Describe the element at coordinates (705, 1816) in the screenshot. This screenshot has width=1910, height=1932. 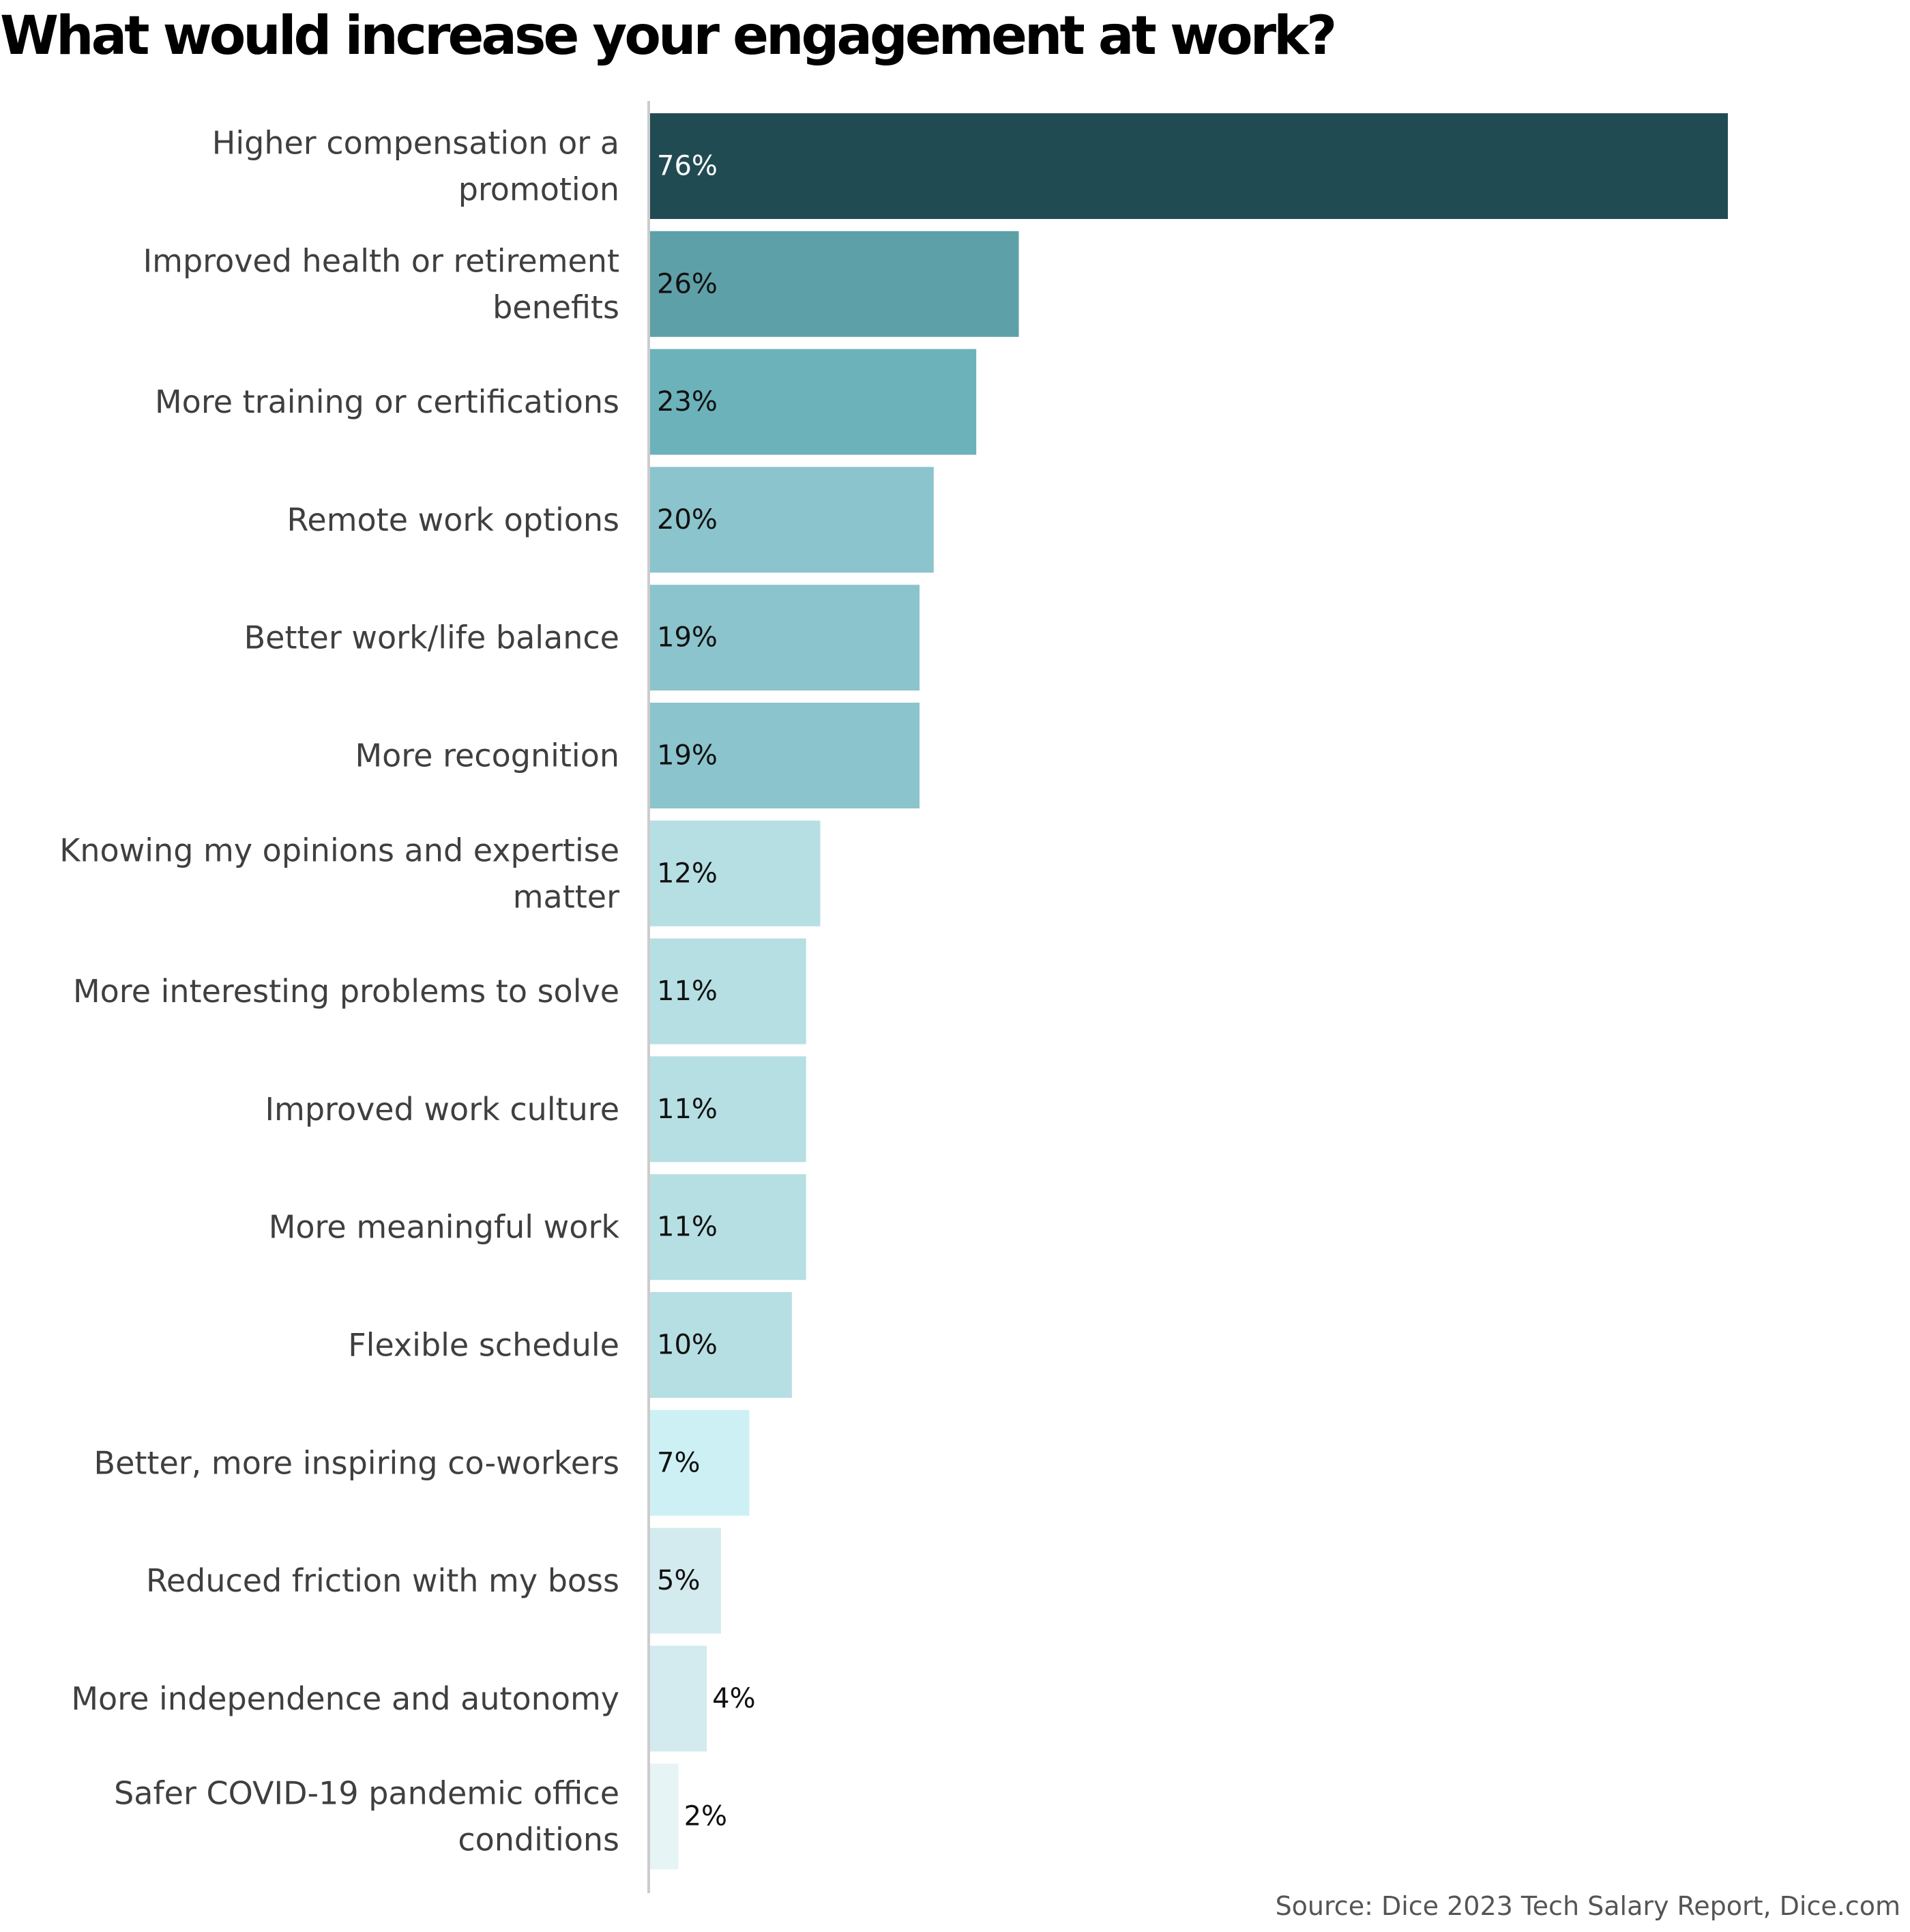
I see `value-label: 2%` at that location.